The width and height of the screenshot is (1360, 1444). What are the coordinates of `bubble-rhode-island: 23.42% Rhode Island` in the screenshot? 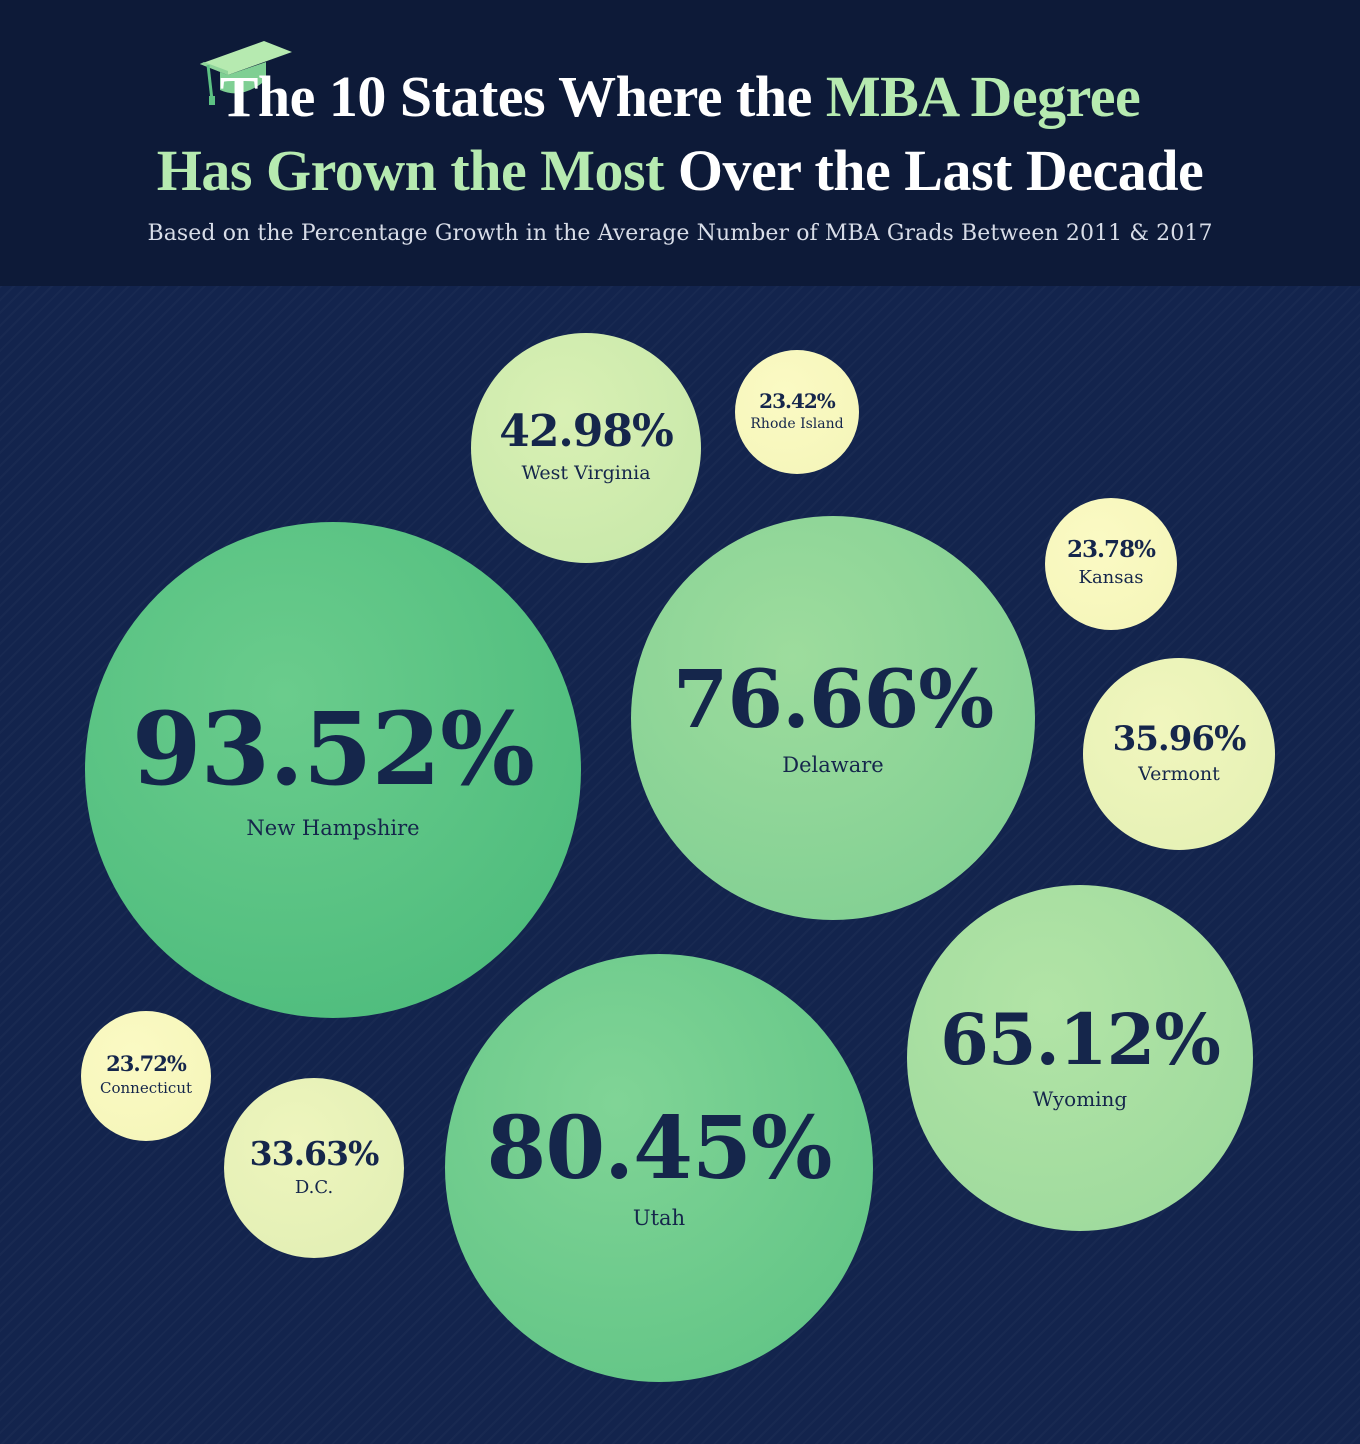 It's located at (797, 412).